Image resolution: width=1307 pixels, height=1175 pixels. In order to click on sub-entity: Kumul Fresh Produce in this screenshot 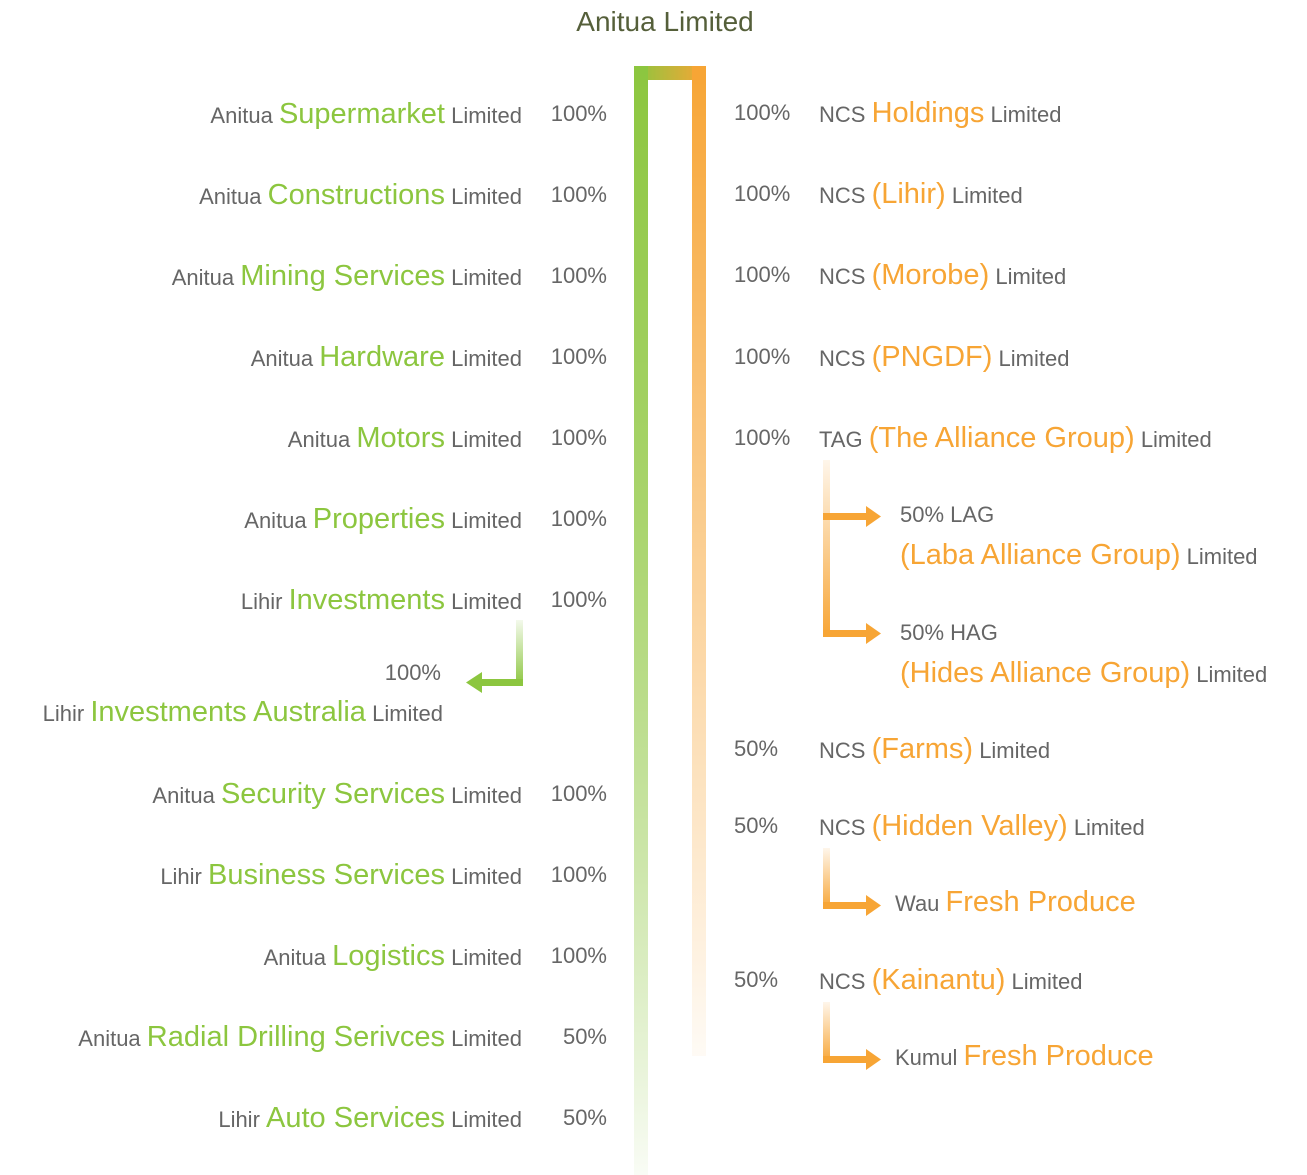, I will do `click(1024, 1056)`.